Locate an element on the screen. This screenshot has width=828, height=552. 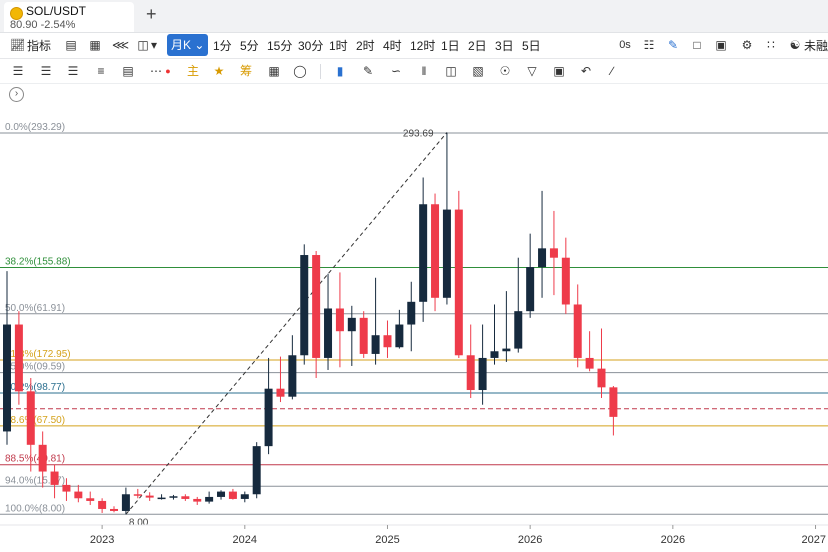
chip-distribution-button: 筹 is located at coordinates (245, 71).